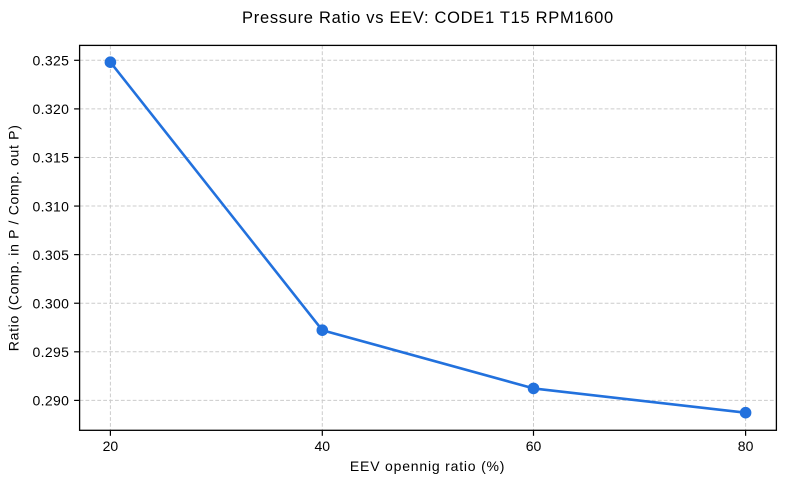 The height and width of the screenshot is (483, 786). What do you see at coordinates (51, 401) in the screenshot?
I see `svg-text: 0.290` at bounding box center [51, 401].